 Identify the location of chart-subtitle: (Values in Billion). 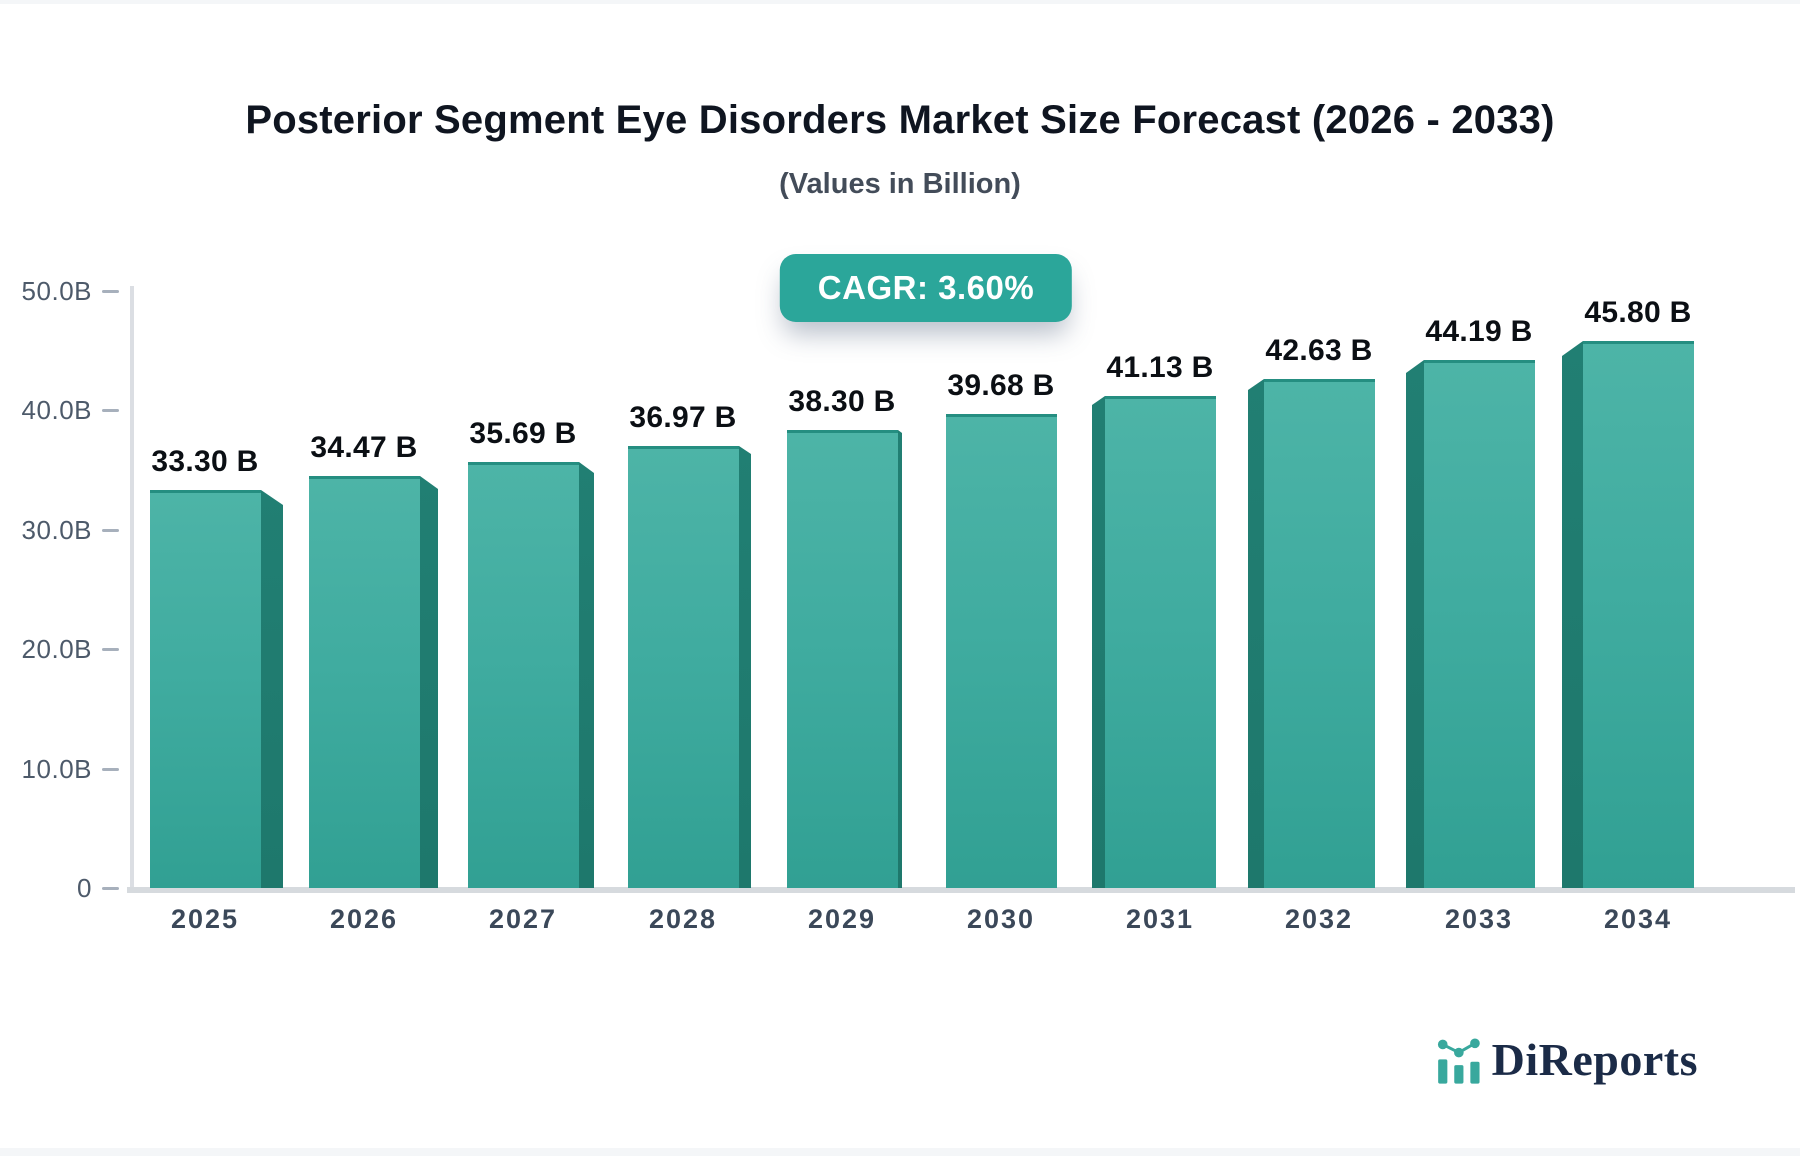
(900, 184).